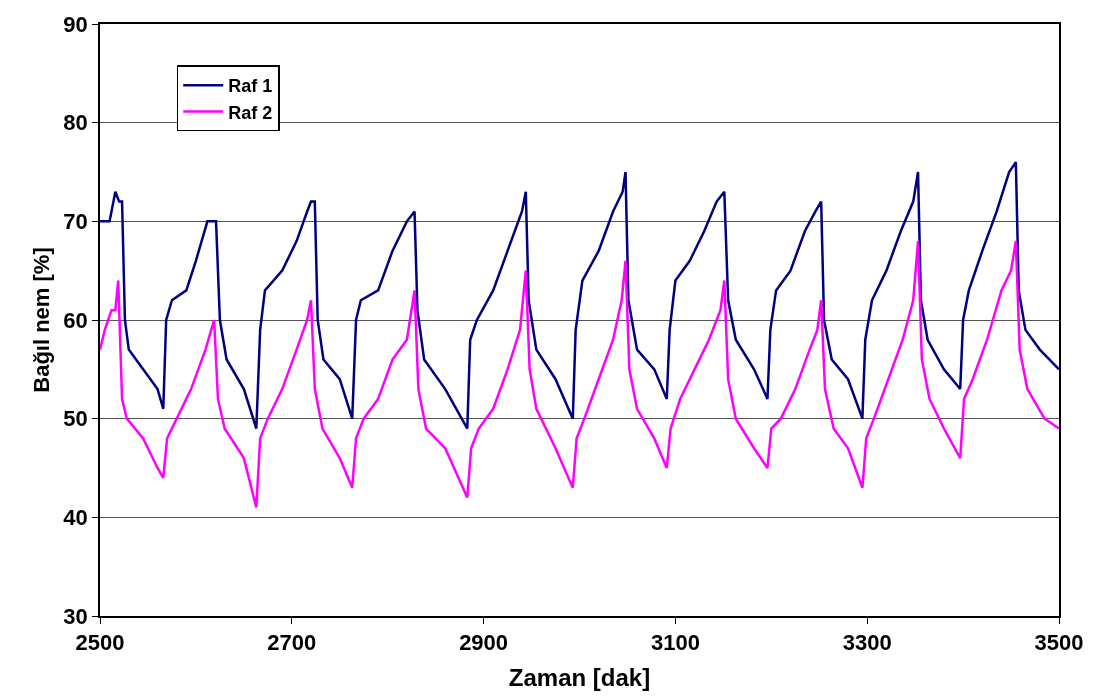 The width and height of the screenshot is (1099, 699). Describe the element at coordinates (75, 222) in the screenshot. I see `y-tick-label: 70` at that location.